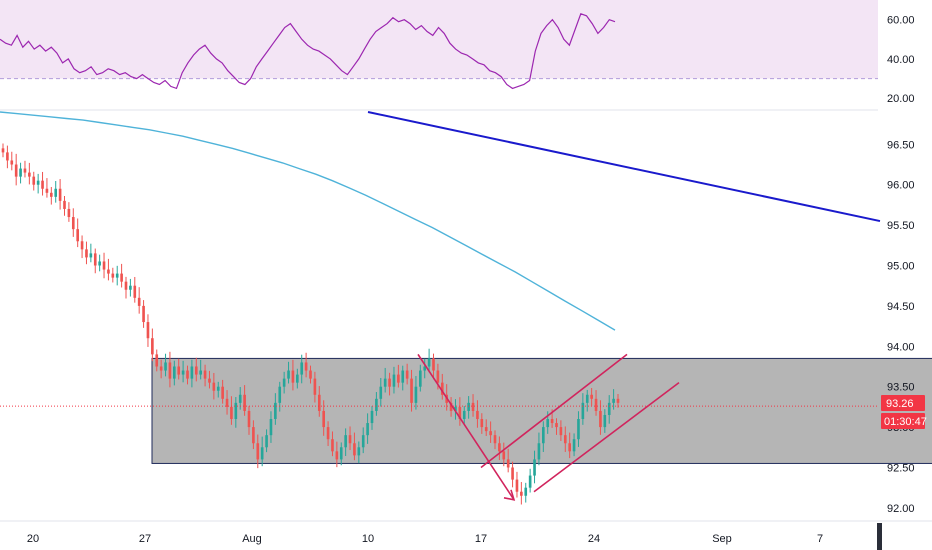  What do you see at coordinates (624, 167) in the screenshot?
I see `blue-trendline` at bounding box center [624, 167].